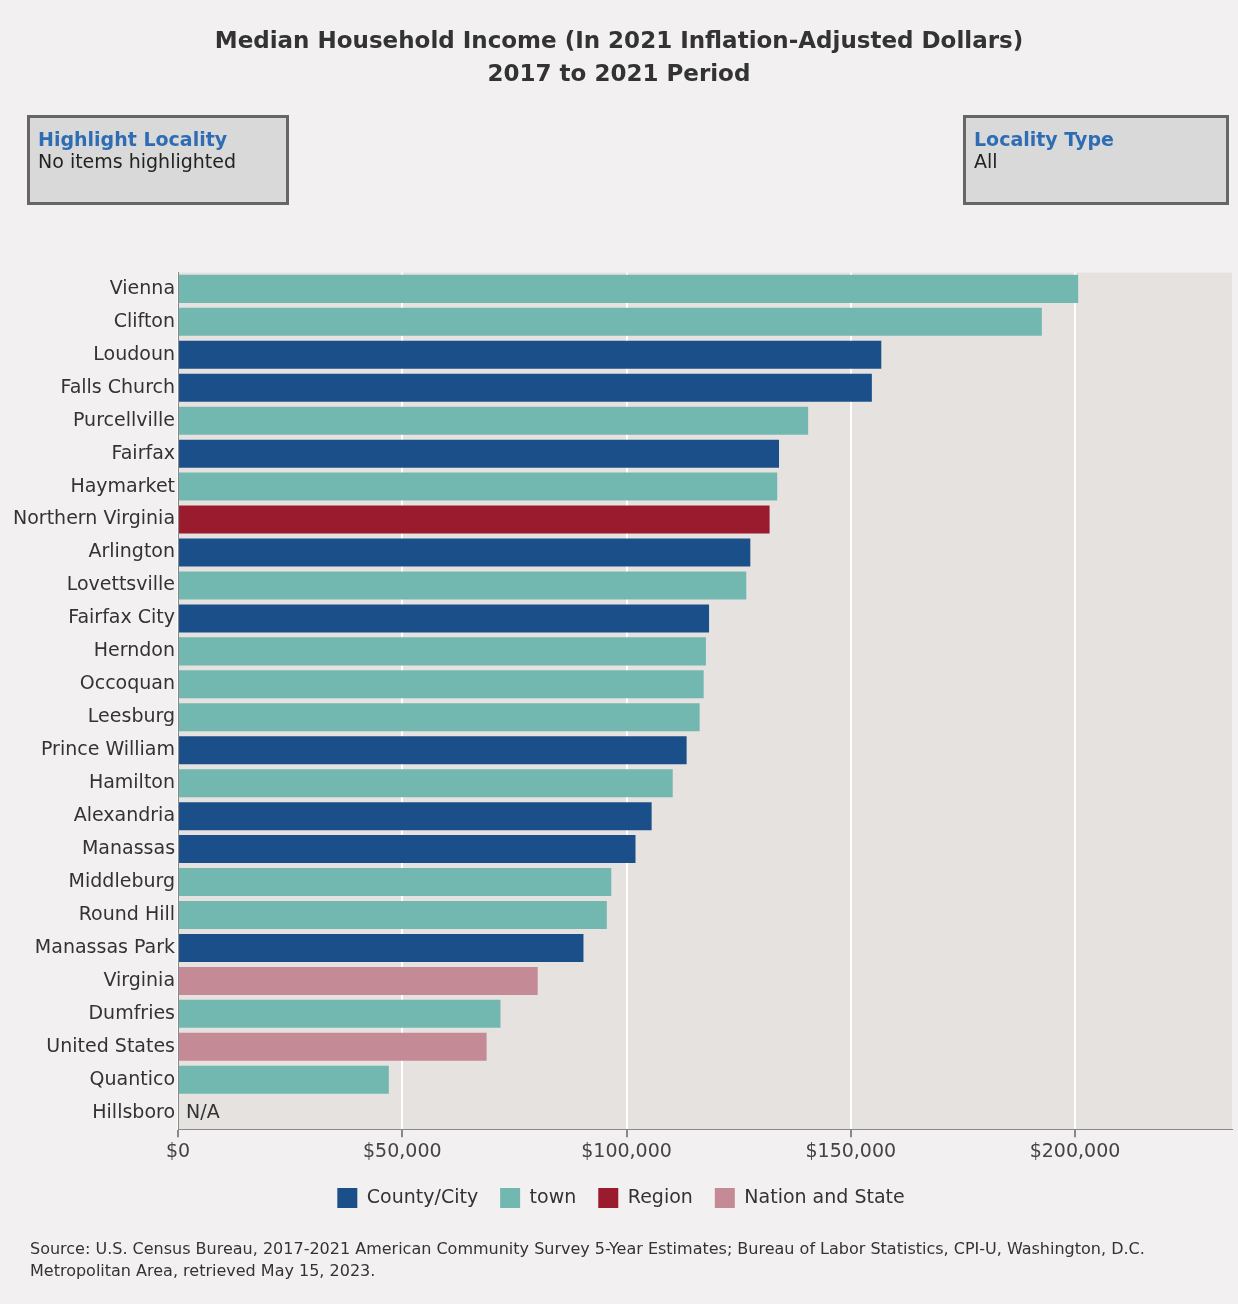 This screenshot has height=1304, width=1238. Describe the element at coordinates (111, 1044) in the screenshot. I see `y-tick-label: United States` at that location.